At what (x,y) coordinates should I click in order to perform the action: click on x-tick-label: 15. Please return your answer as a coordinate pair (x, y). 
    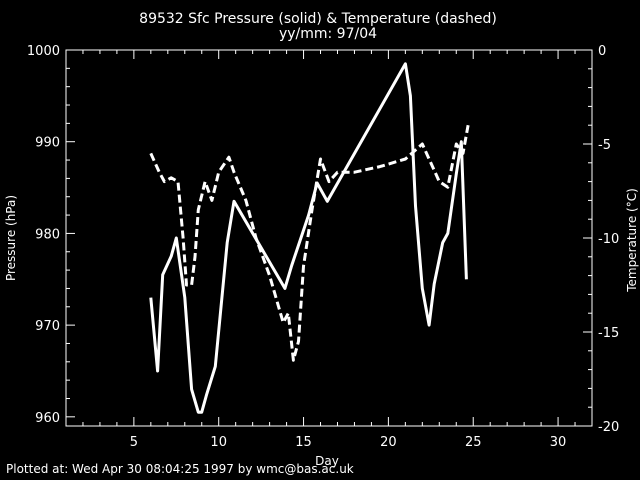
    Looking at the image, I should click on (303, 442).